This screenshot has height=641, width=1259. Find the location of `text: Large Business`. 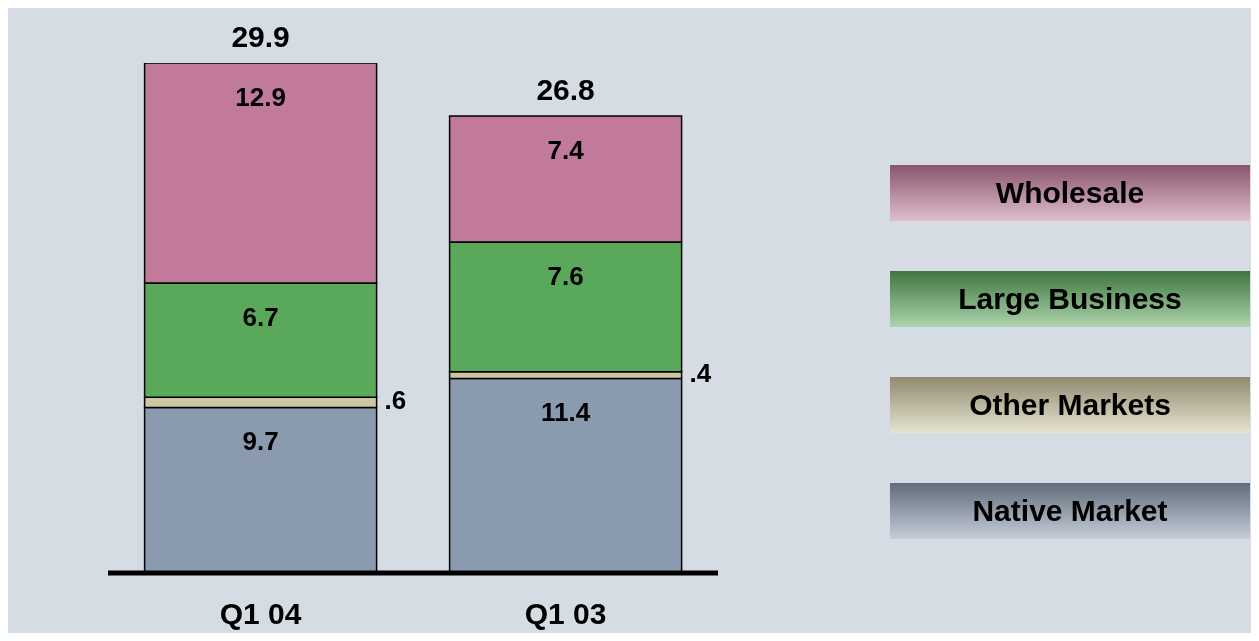

text: Large Business is located at coordinates (1070, 299).